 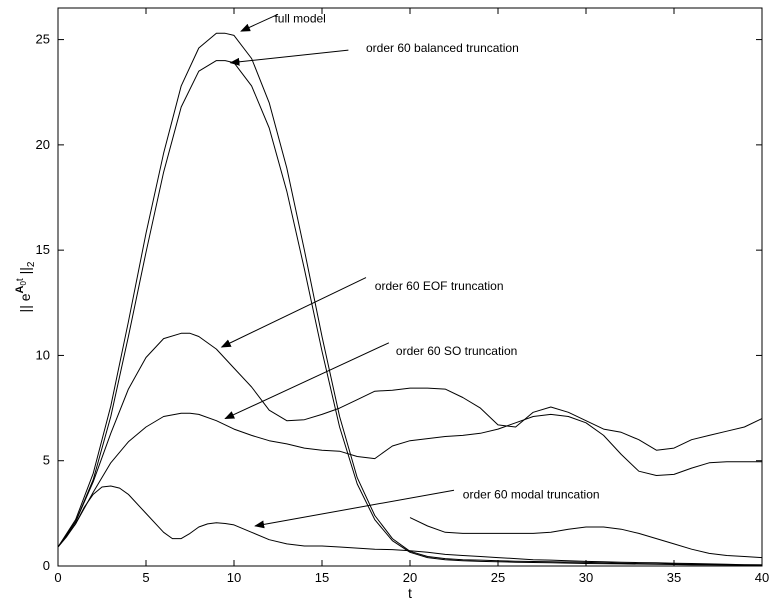 I want to click on x-tick-label: 5, so click(x=145, y=577).